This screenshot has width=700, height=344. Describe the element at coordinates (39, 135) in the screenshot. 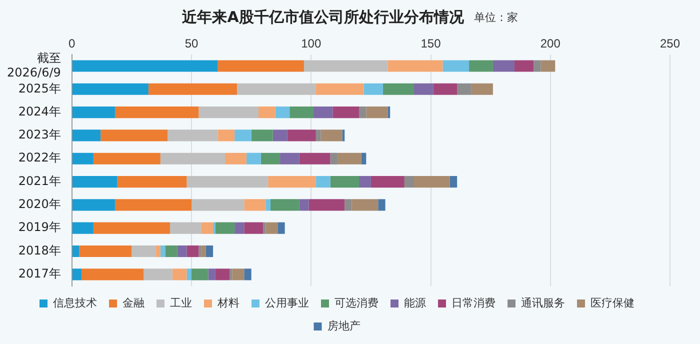

I see `y-tick-label: 2023年` at that location.